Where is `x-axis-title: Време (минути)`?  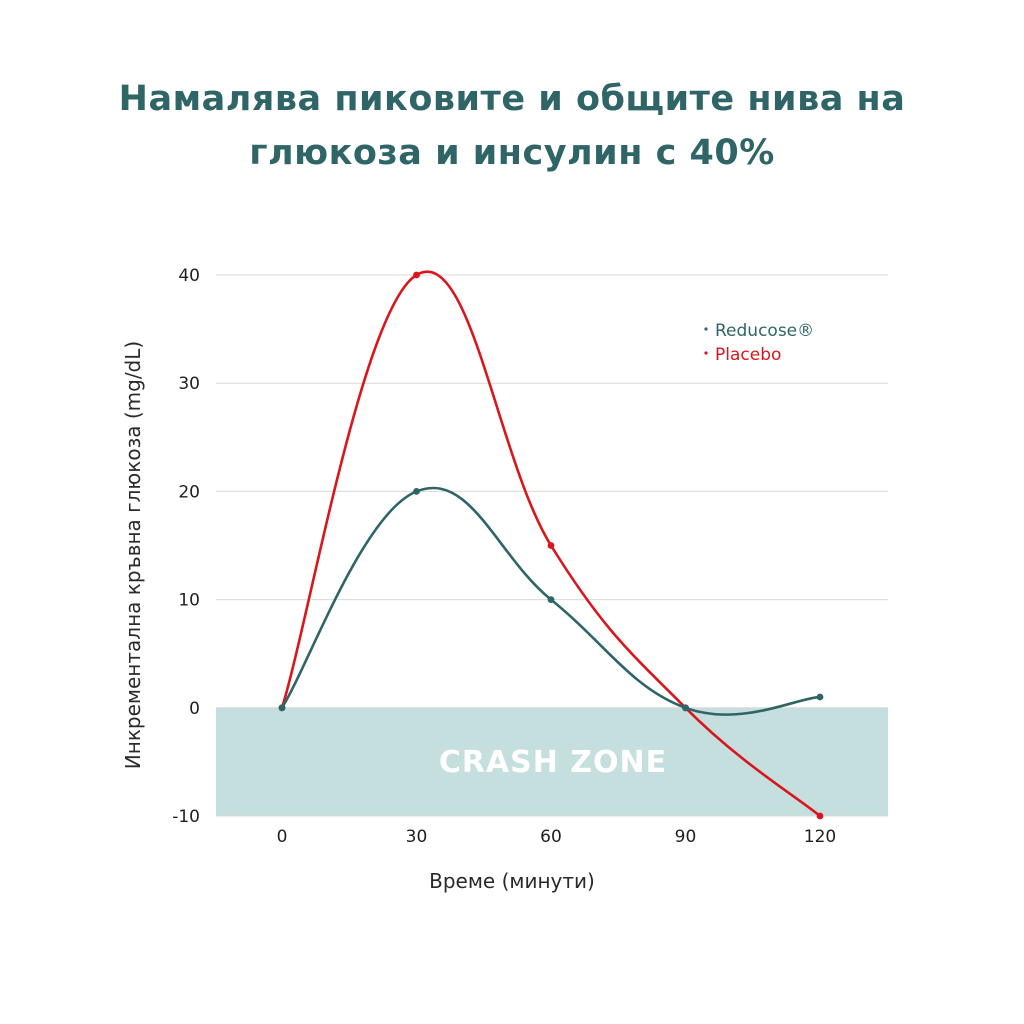 x-axis-title: Време (минути) is located at coordinates (512, 881).